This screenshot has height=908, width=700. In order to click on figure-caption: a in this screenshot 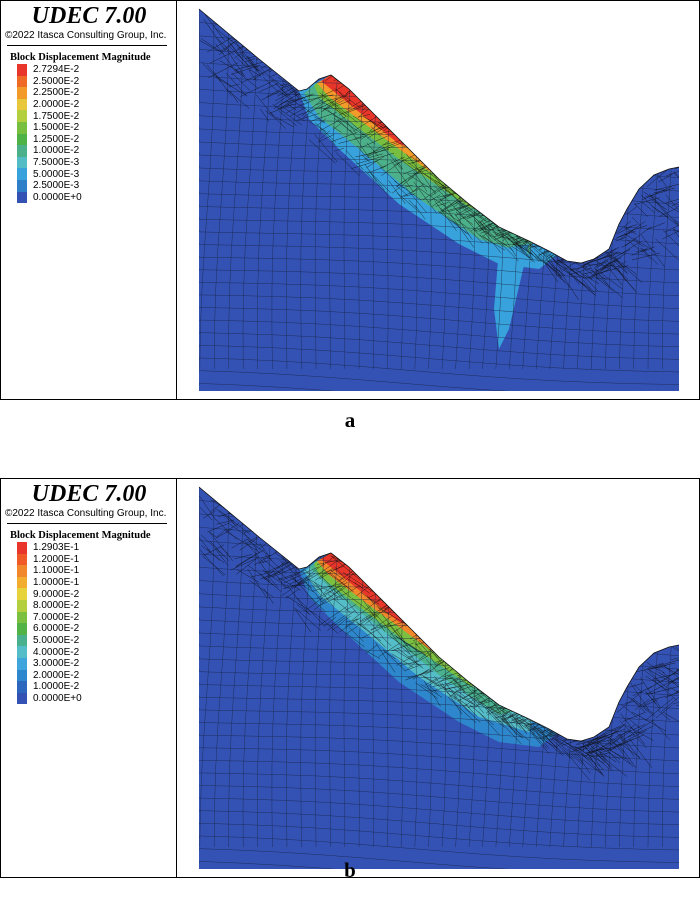, I will do `click(350, 420)`.